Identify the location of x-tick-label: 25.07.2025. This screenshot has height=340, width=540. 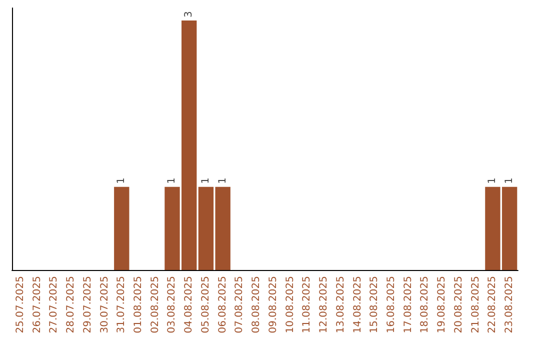
(20, 305).